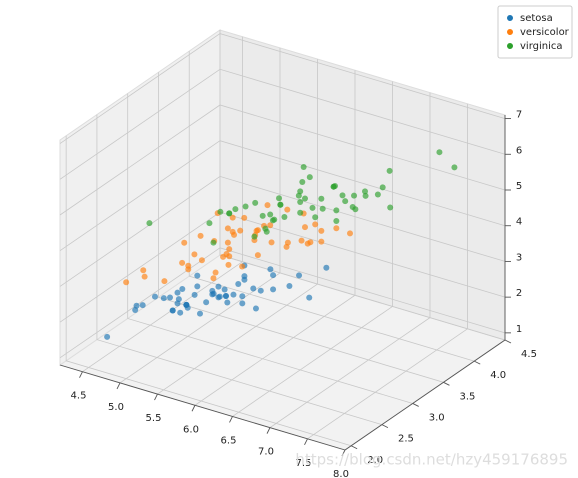  What do you see at coordinates (79, 396) in the screenshot?
I see `x-tick-label: 4.5` at bounding box center [79, 396].